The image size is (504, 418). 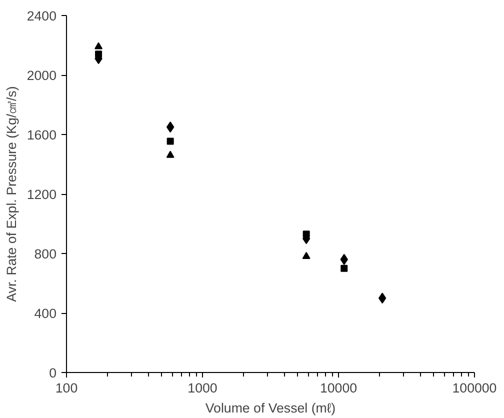 I want to click on y-tick-label: 1200, so click(x=41, y=194).